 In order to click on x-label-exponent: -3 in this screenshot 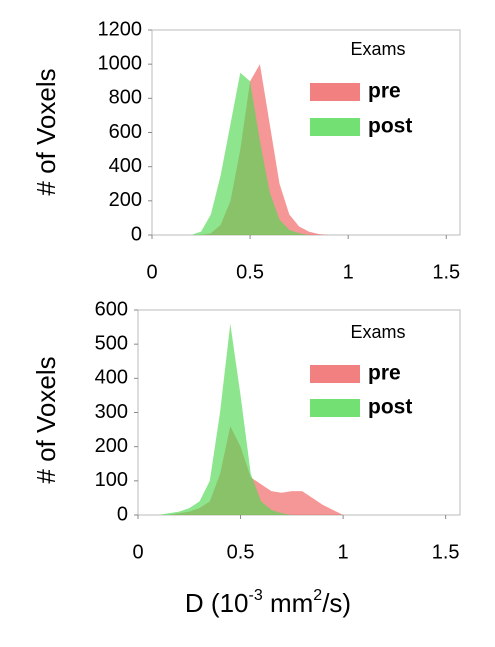, I will do `click(256, 595)`.